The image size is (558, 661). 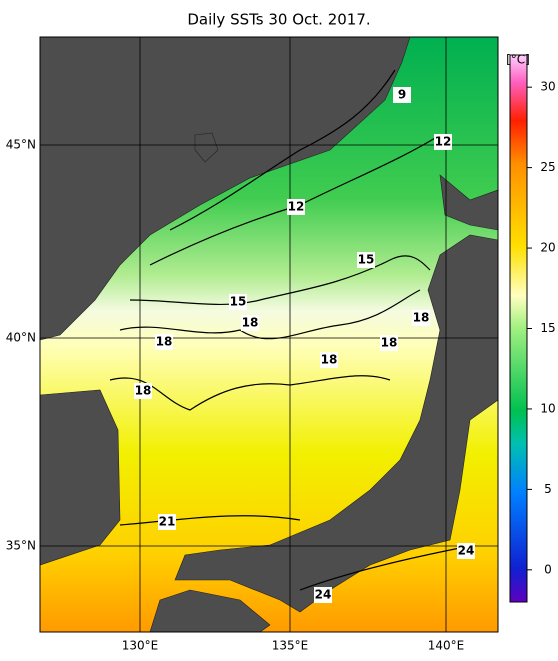 I want to click on colorbar-tick-label: 20, so click(x=547, y=248).